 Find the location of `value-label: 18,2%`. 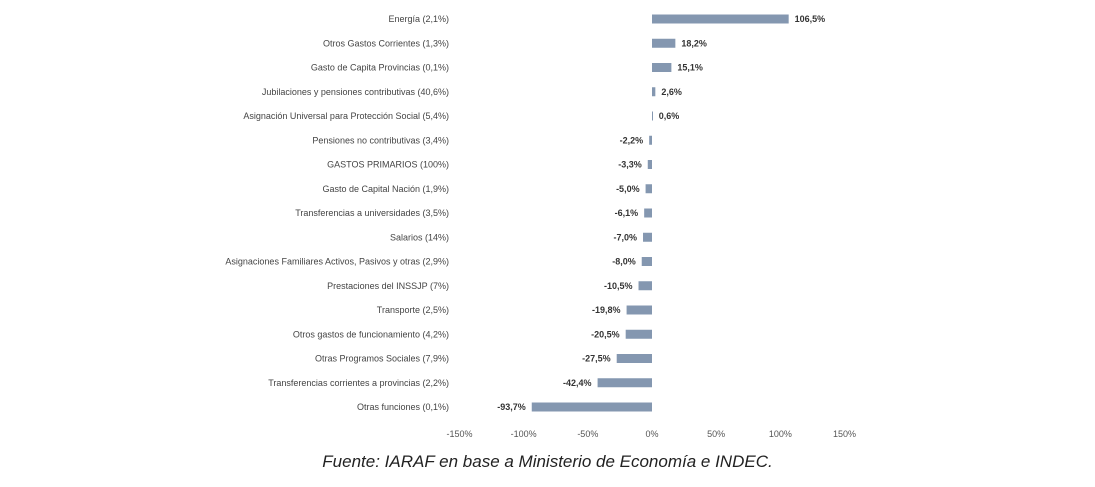

value-label: 18,2% is located at coordinates (694, 43).